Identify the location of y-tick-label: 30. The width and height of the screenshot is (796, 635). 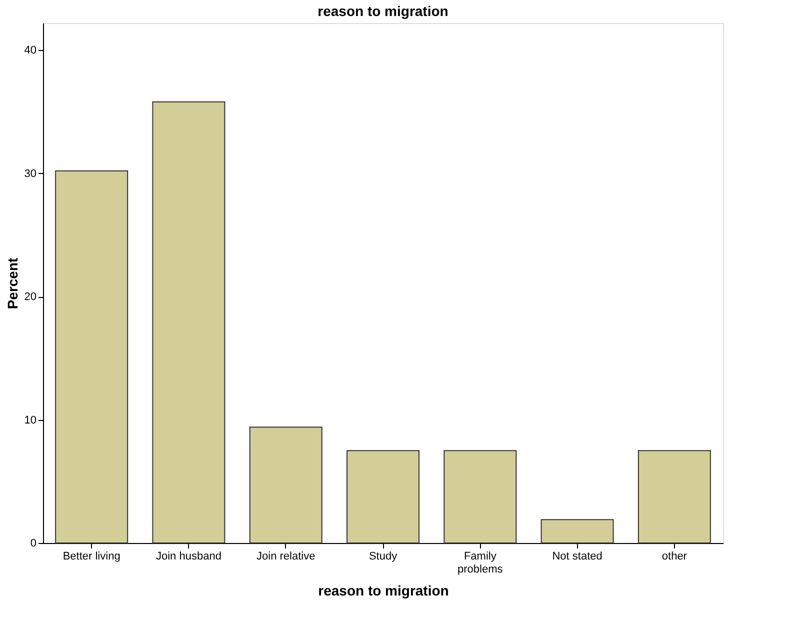
(30, 174).